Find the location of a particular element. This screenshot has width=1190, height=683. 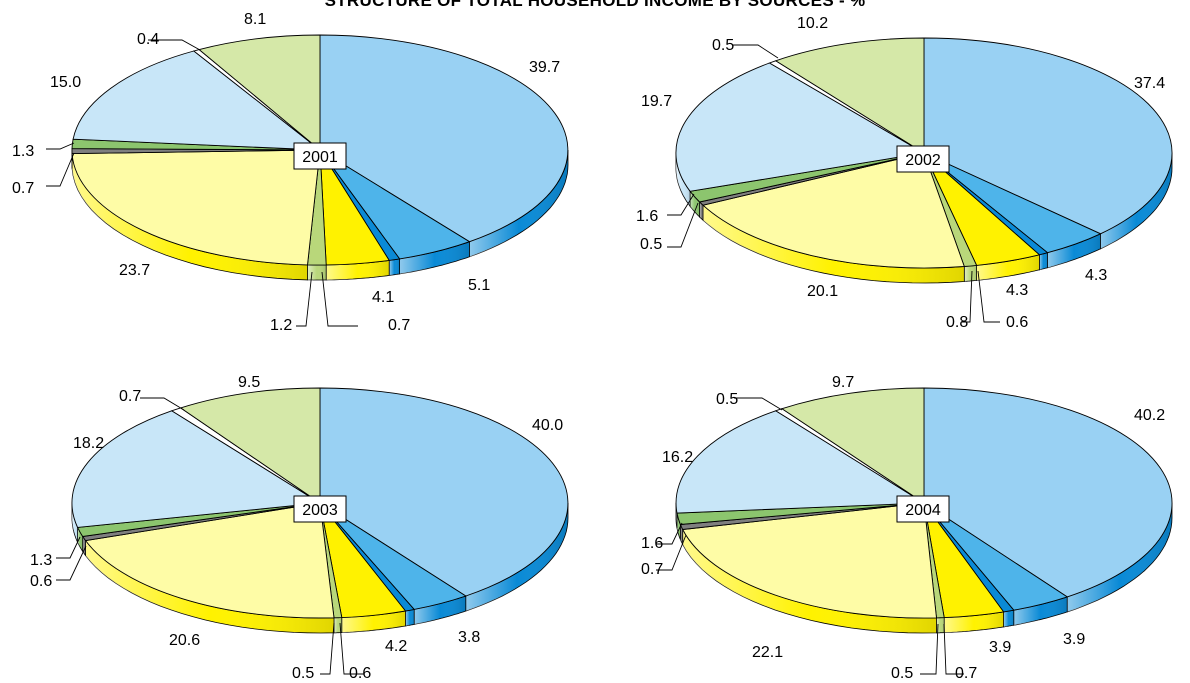

data-label: 9.7 is located at coordinates (843, 382).